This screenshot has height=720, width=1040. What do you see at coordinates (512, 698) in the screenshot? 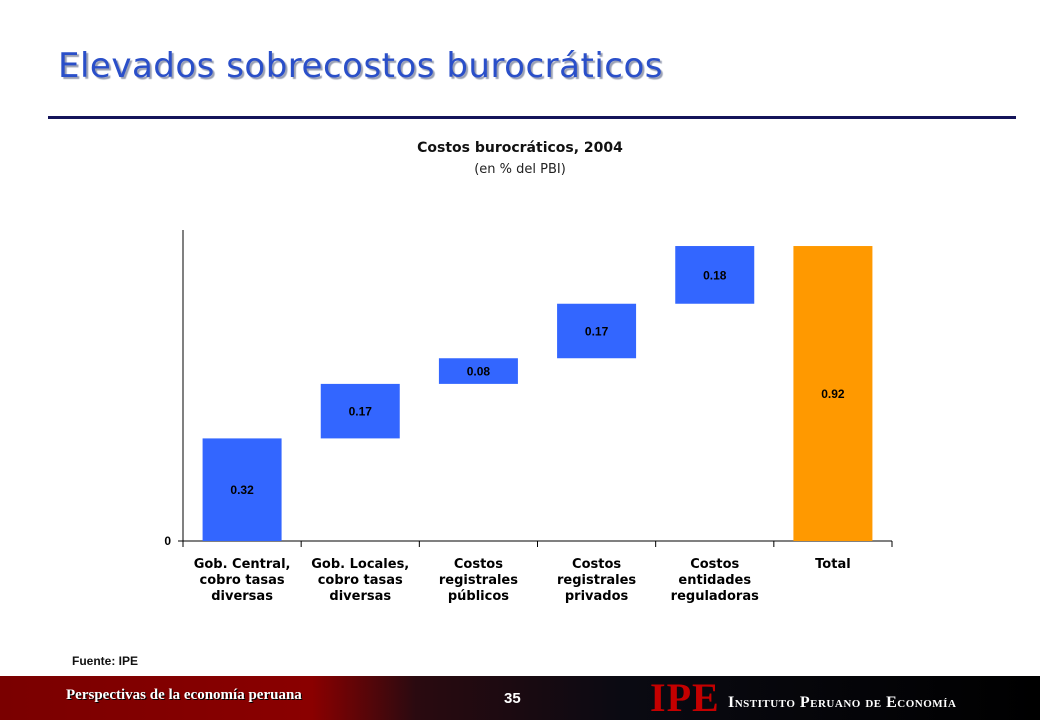
I see `page-number: 35` at bounding box center [512, 698].